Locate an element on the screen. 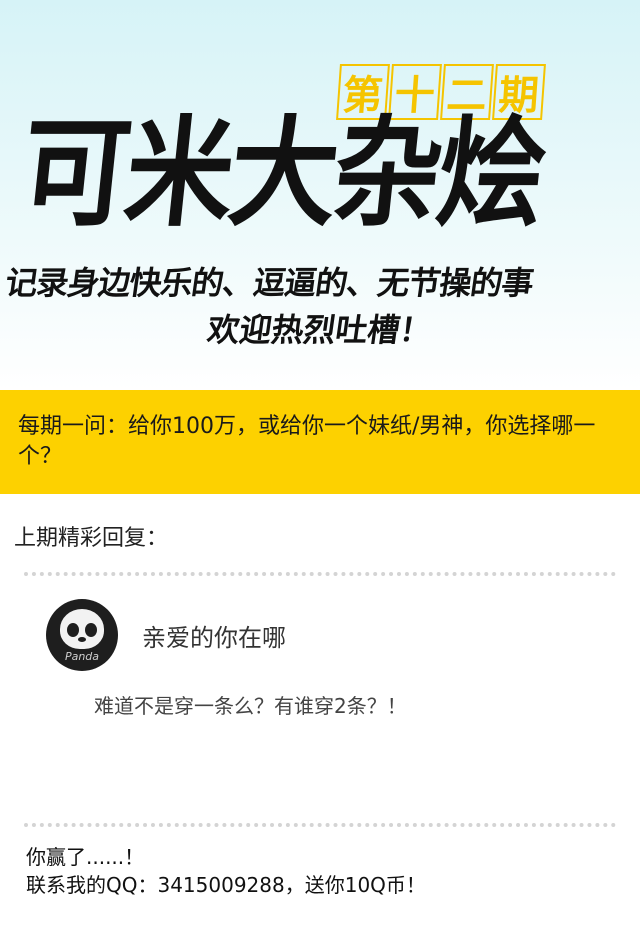  panda-face is located at coordinates (82, 629).